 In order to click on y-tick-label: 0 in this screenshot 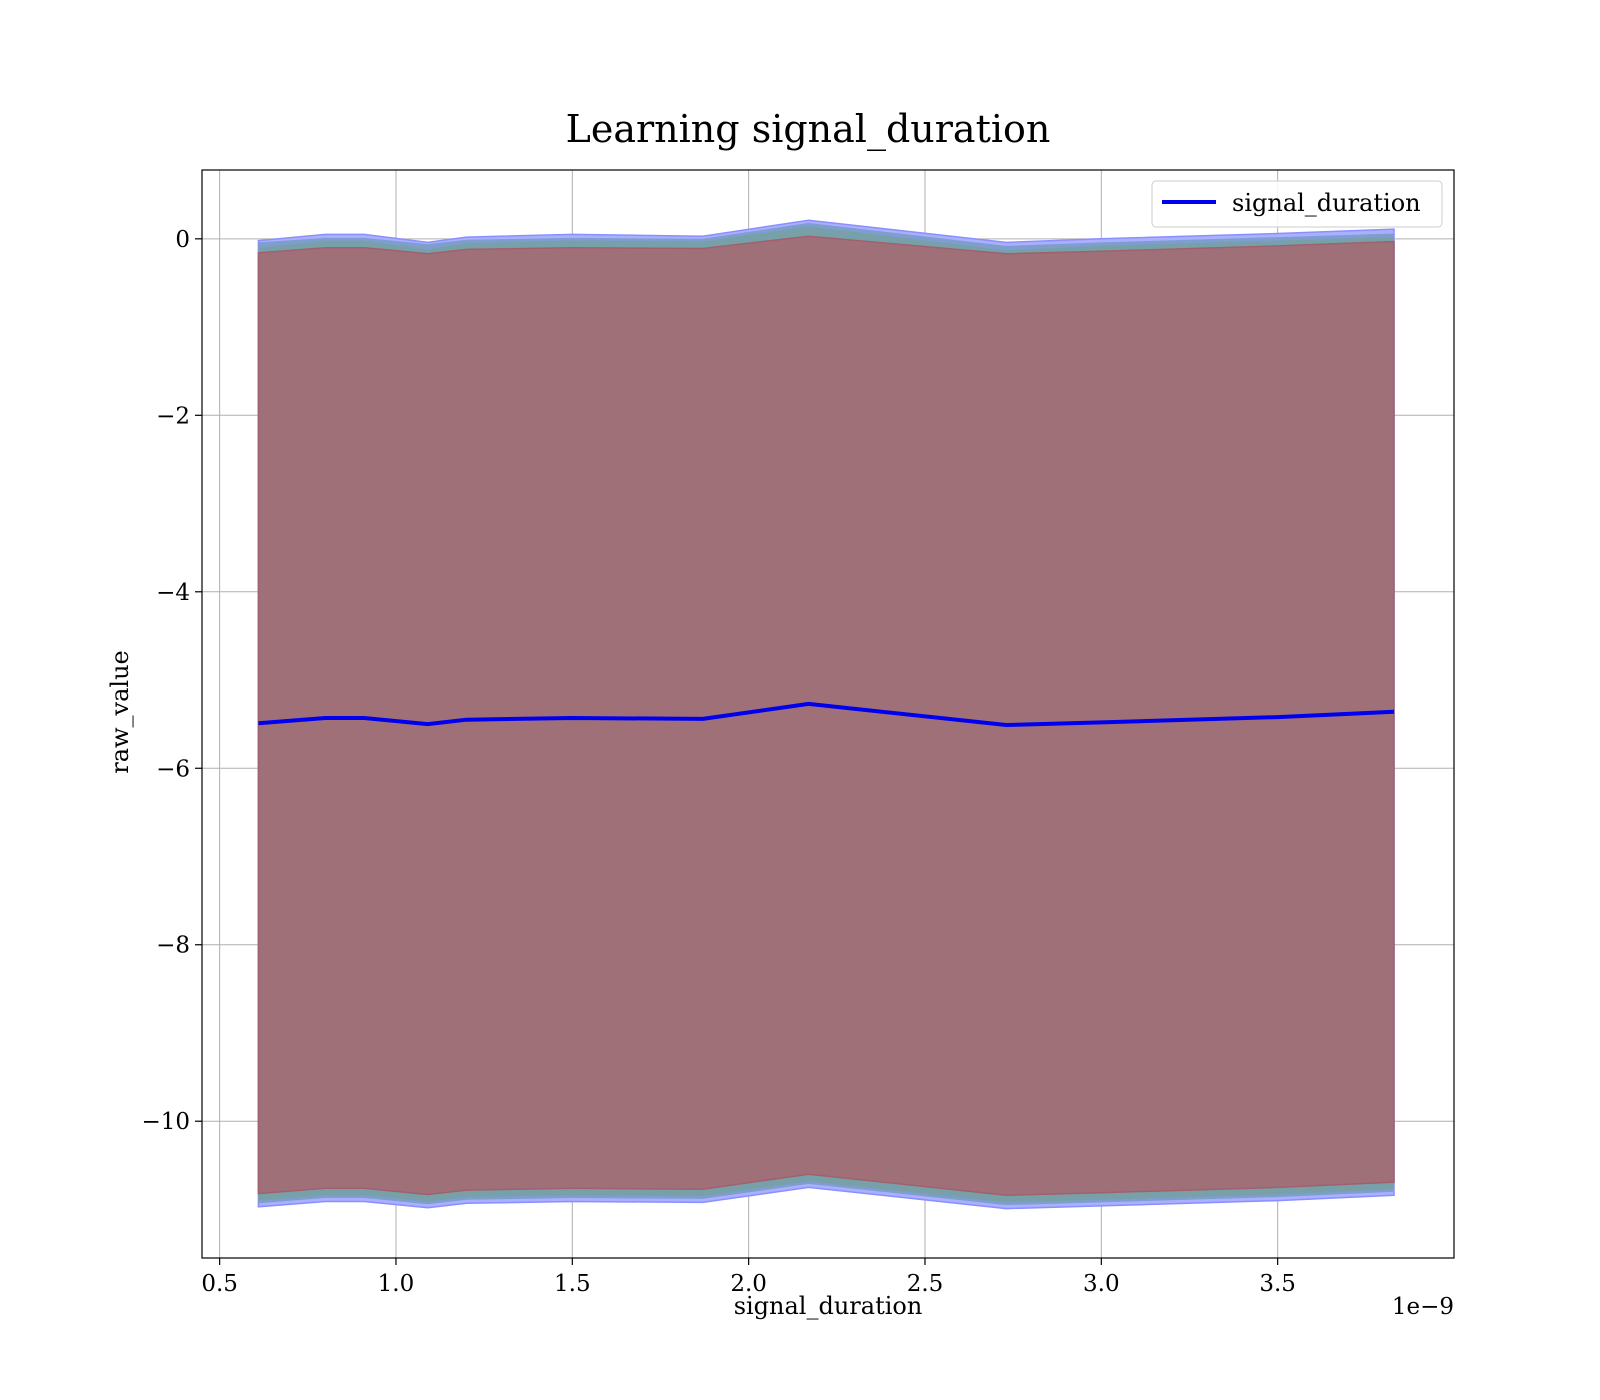, I will do `click(182, 240)`.